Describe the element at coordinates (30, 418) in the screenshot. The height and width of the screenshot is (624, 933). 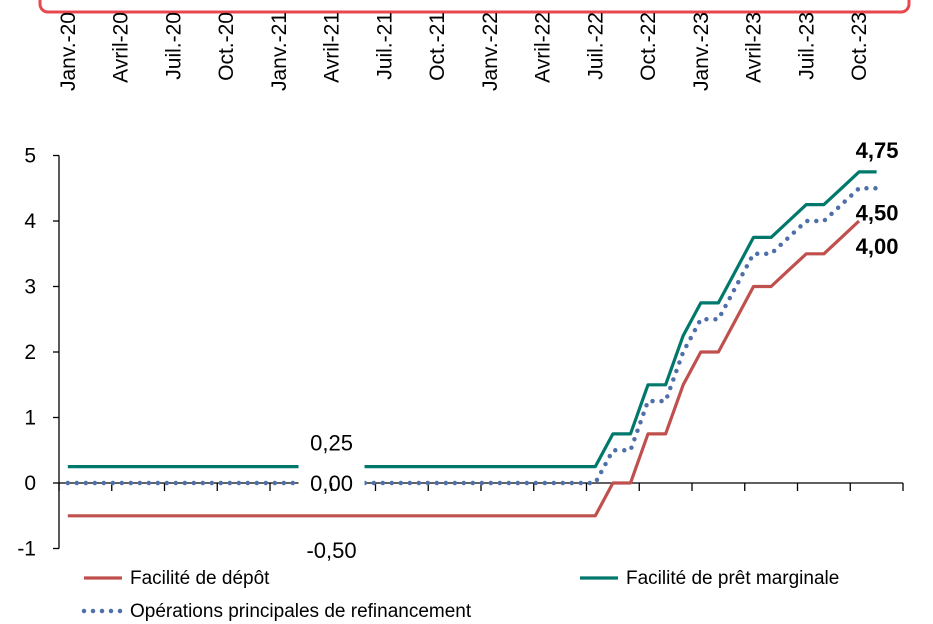
I see `y-tick-label: 1` at that location.